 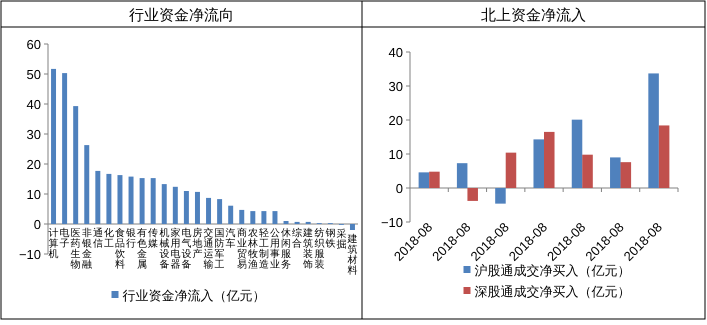 What do you see at coordinates (164, 248) in the screenshot?
I see `x-tick-label: 机械设备` at bounding box center [164, 248].